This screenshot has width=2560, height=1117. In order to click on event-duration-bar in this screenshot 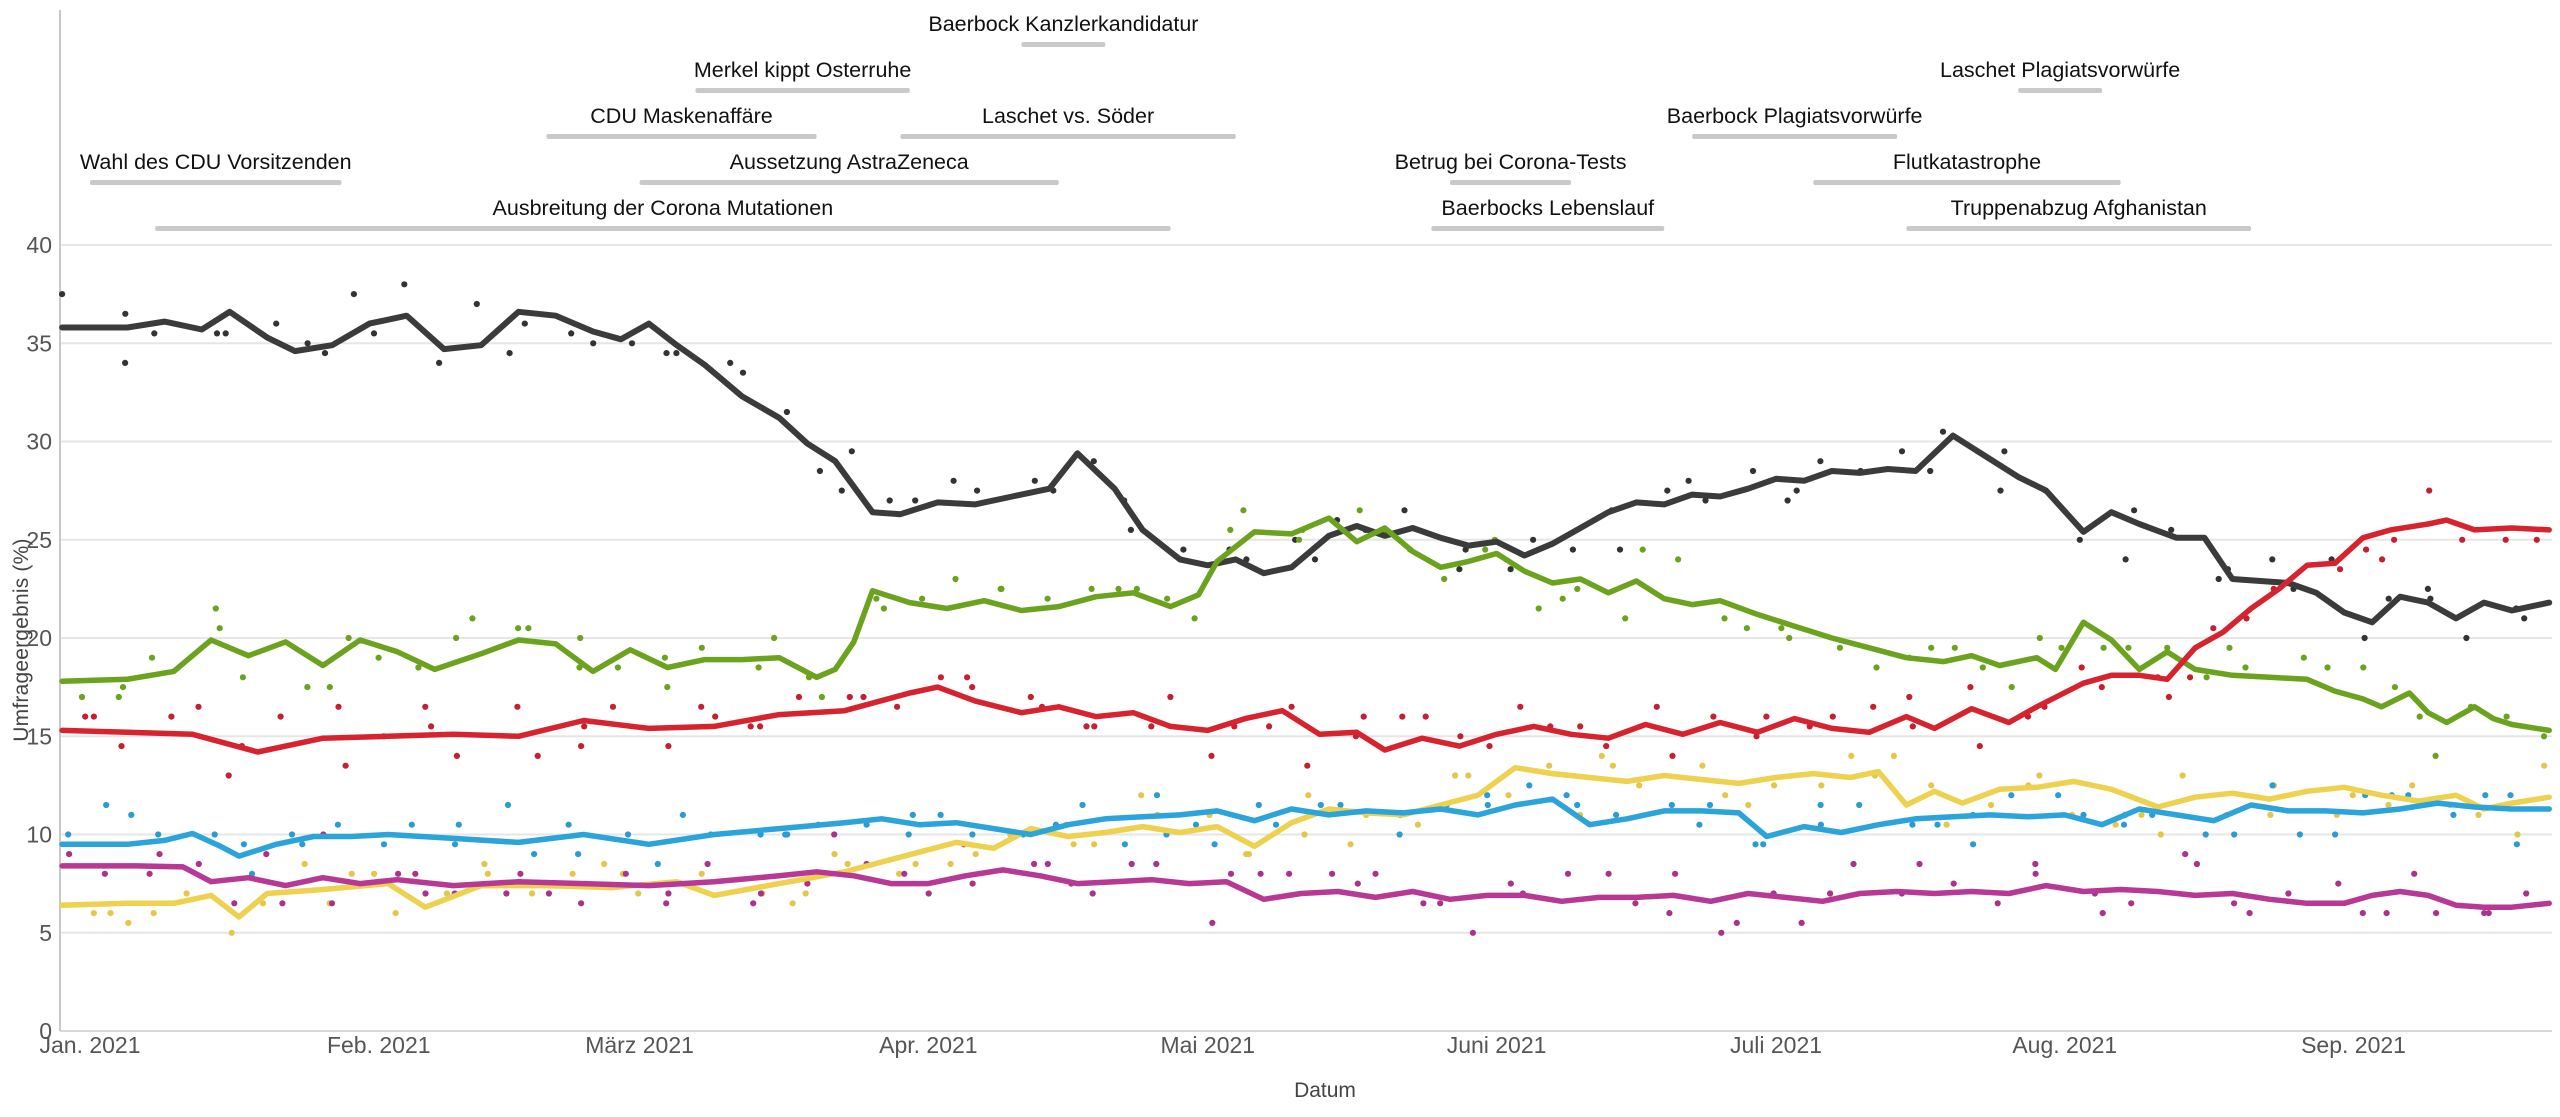, I will do `click(681, 136)`.